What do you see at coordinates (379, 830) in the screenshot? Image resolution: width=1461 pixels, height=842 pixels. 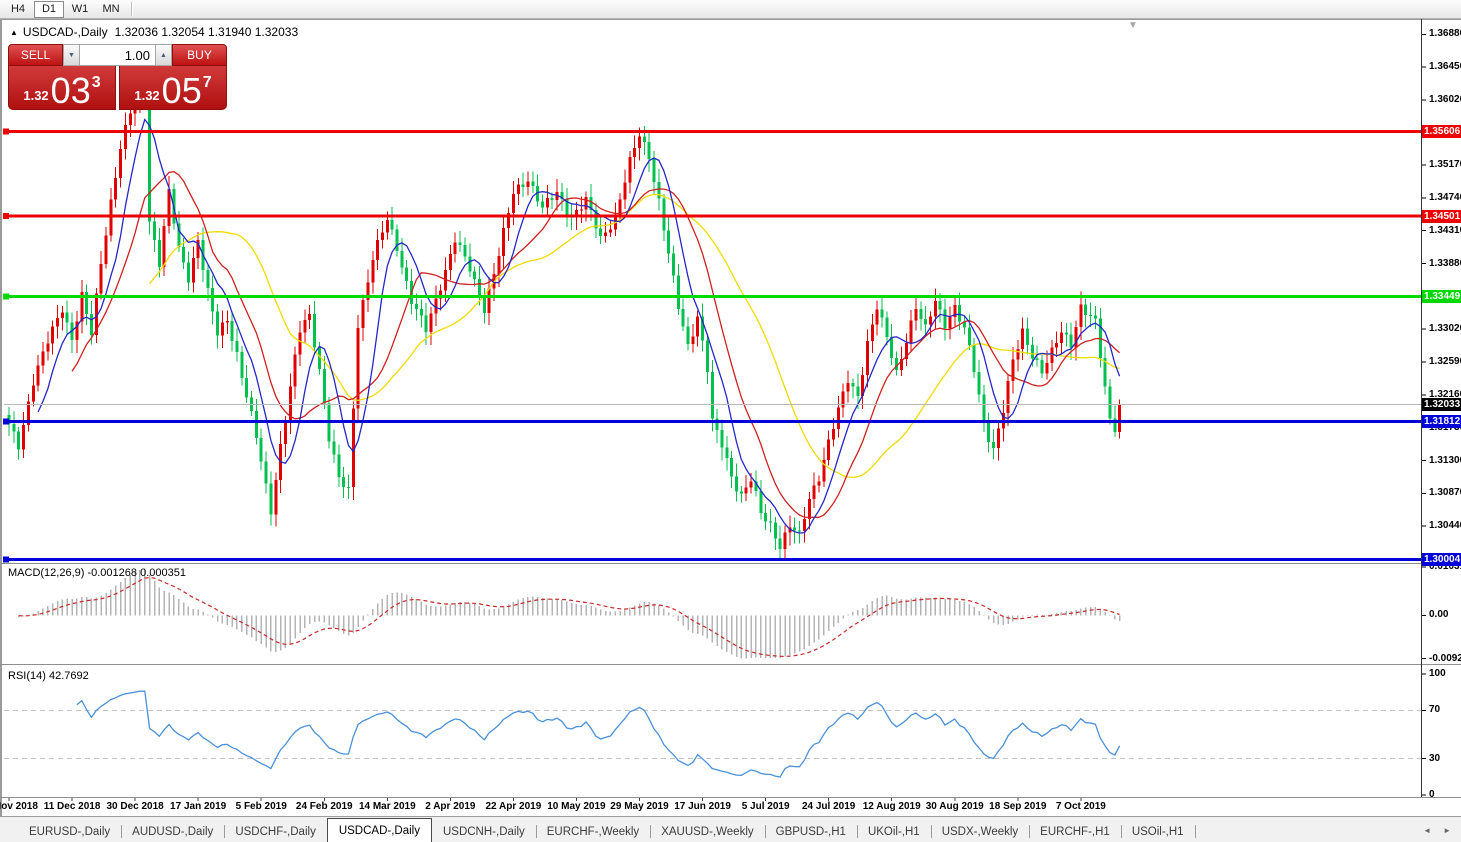 I see `tab-usdcad-daily: USDCAD-,Daily` at bounding box center [379, 830].